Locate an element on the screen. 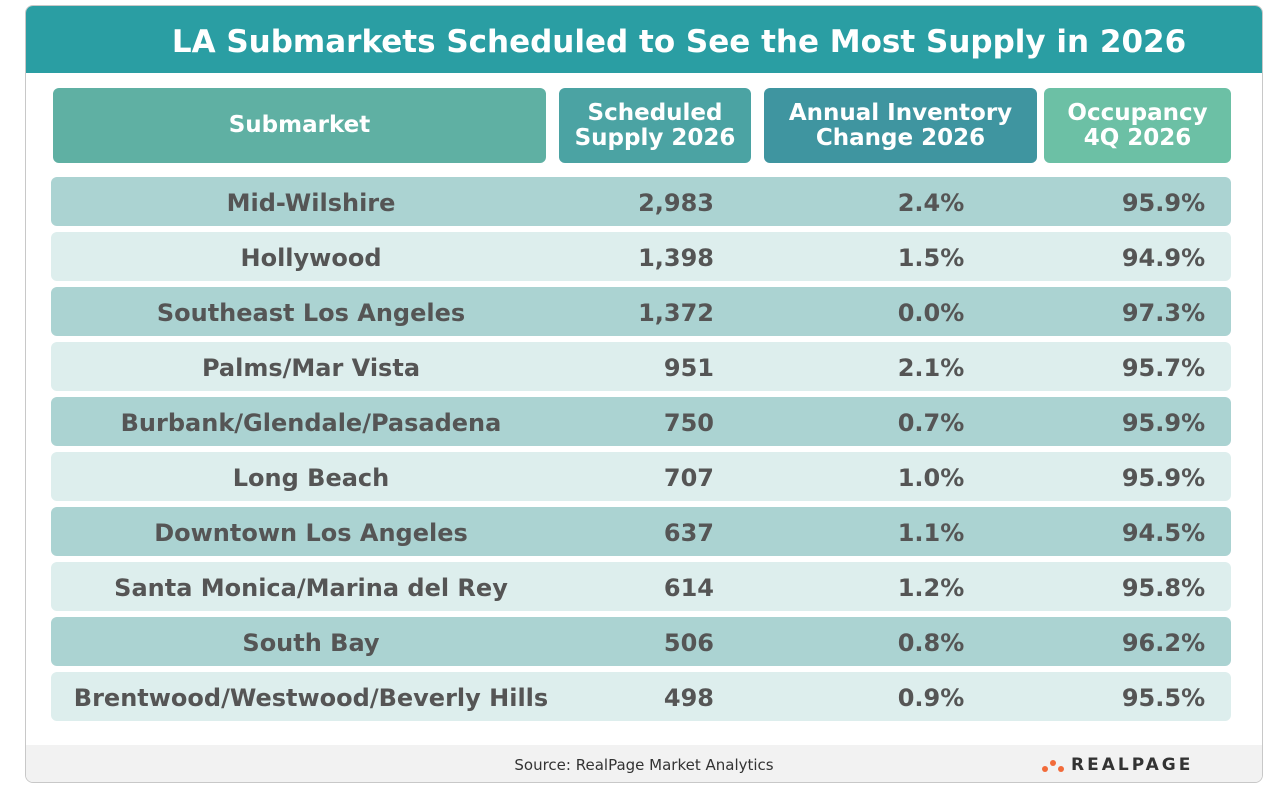 The width and height of the screenshot is (1280, 789). header-line: Scheduled is located at coordinates (655, 112).